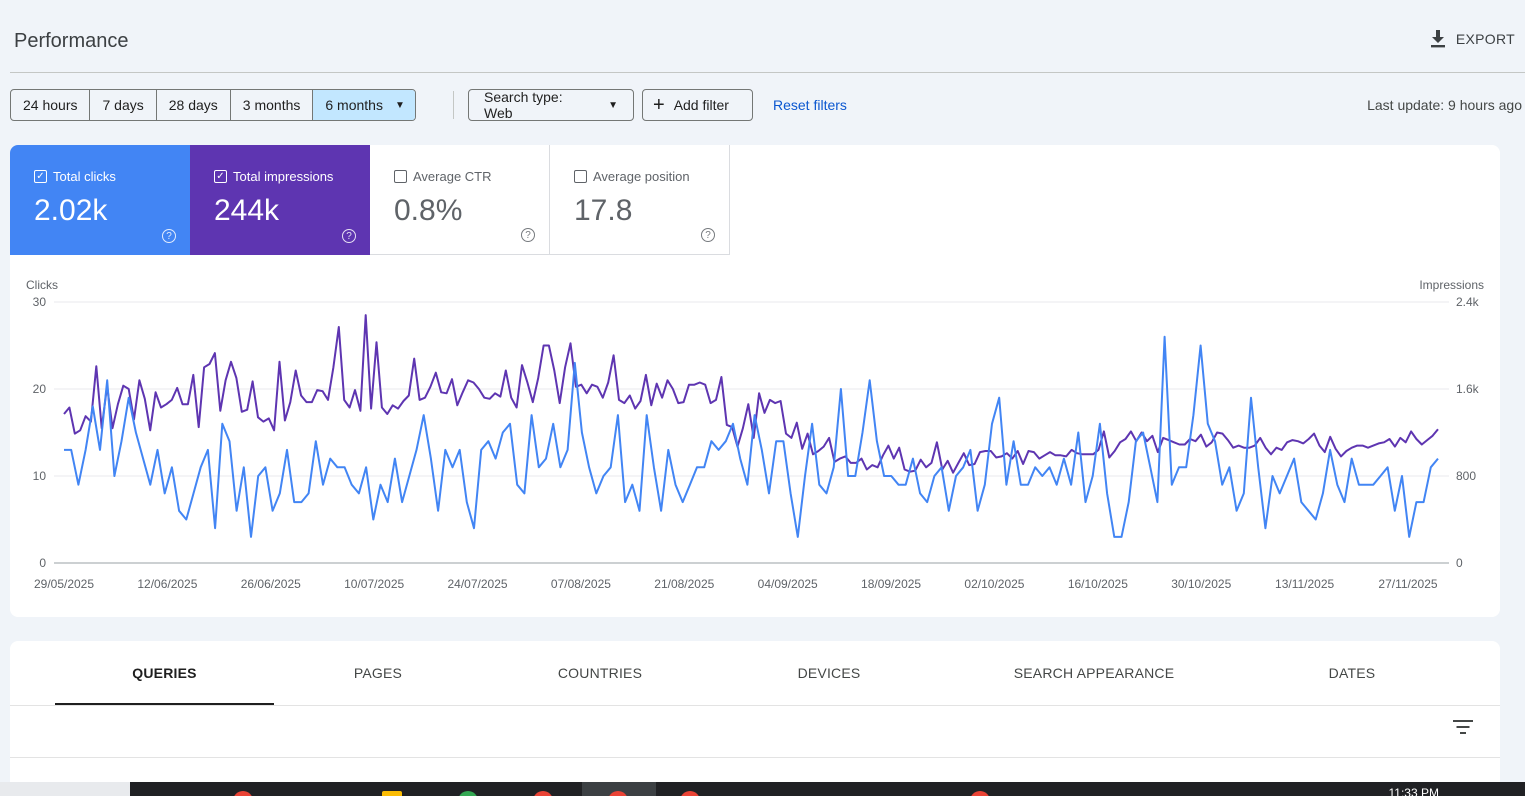  What do you see at coordinates (42, 285) in the screenshot?
I see `y-axis-left-title: Clicks` at bounding box center [42, 285].